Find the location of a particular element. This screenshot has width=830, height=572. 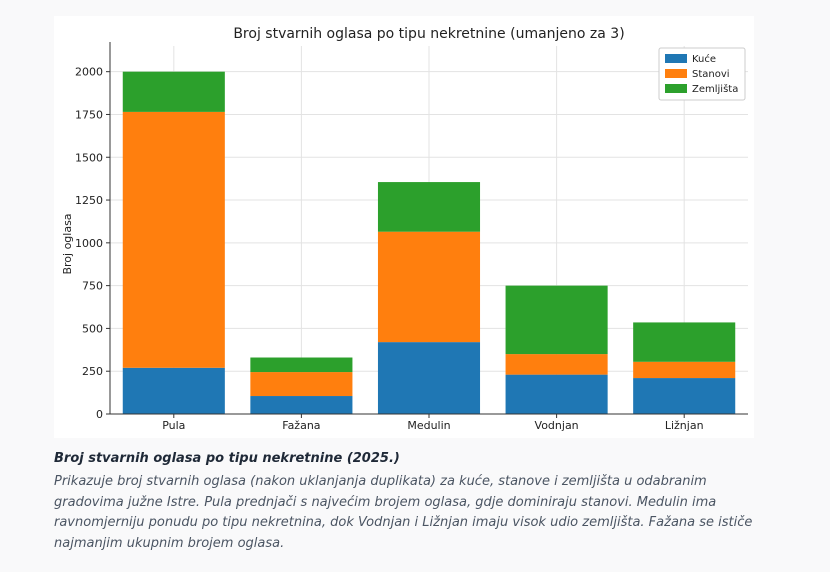

x-tick-label: Medulin is located at coordinates (428, 425).